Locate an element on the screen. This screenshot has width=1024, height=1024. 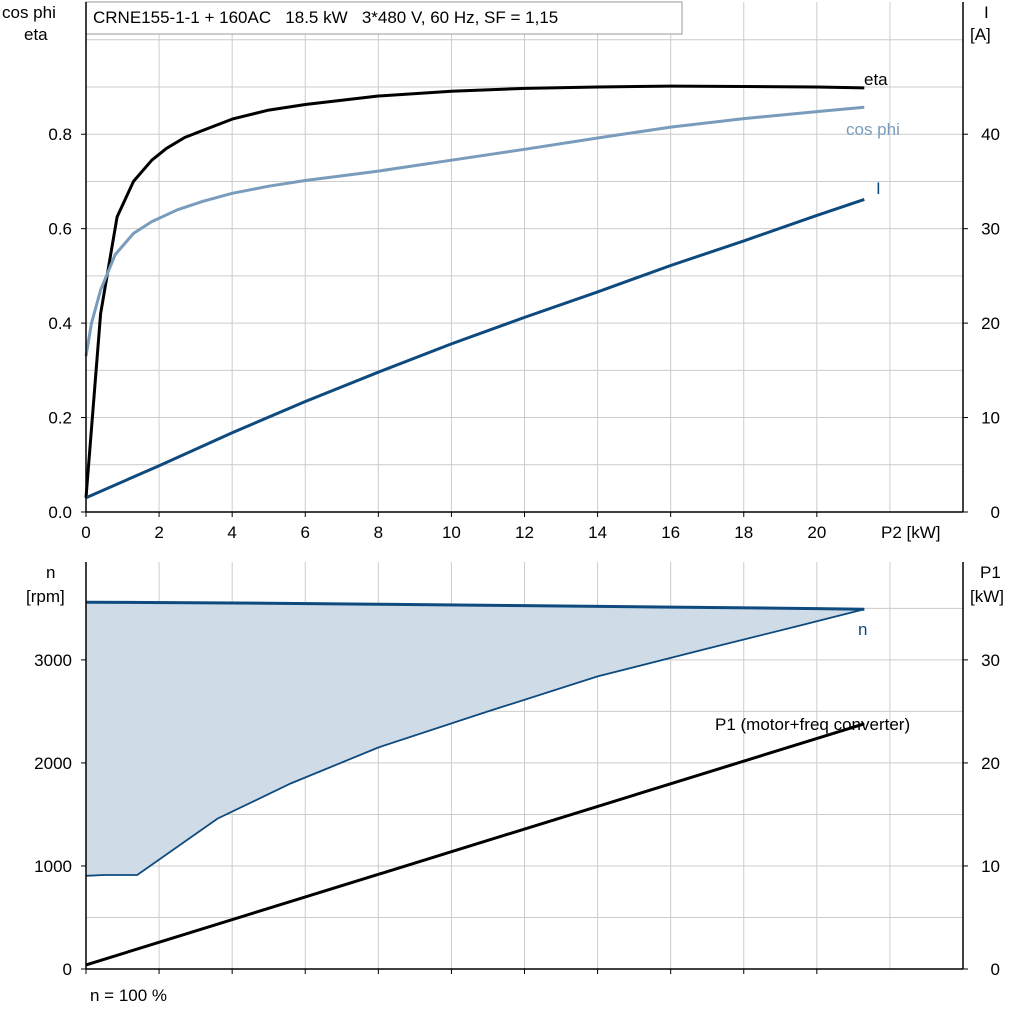
bottom-right-y-tick-label: 20 is located at coordinates (990, 763).